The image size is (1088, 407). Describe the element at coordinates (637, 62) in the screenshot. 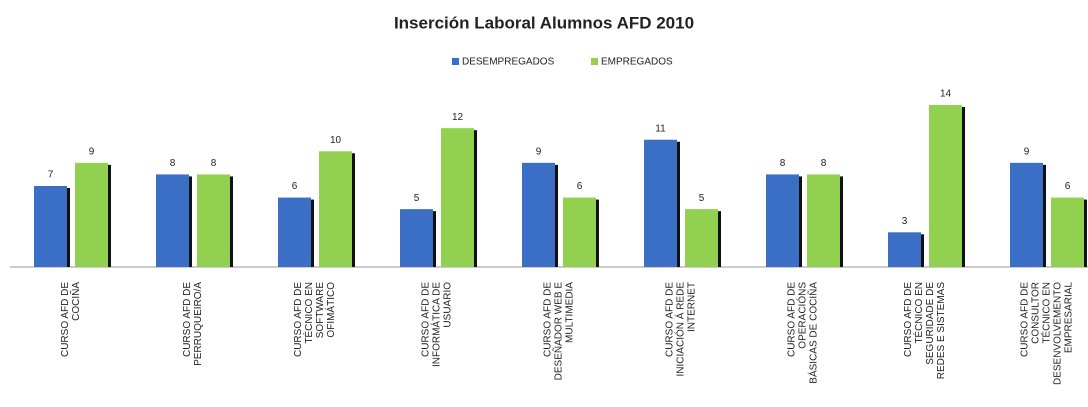

I see `legend-label: EMPREGADOS` at that location.